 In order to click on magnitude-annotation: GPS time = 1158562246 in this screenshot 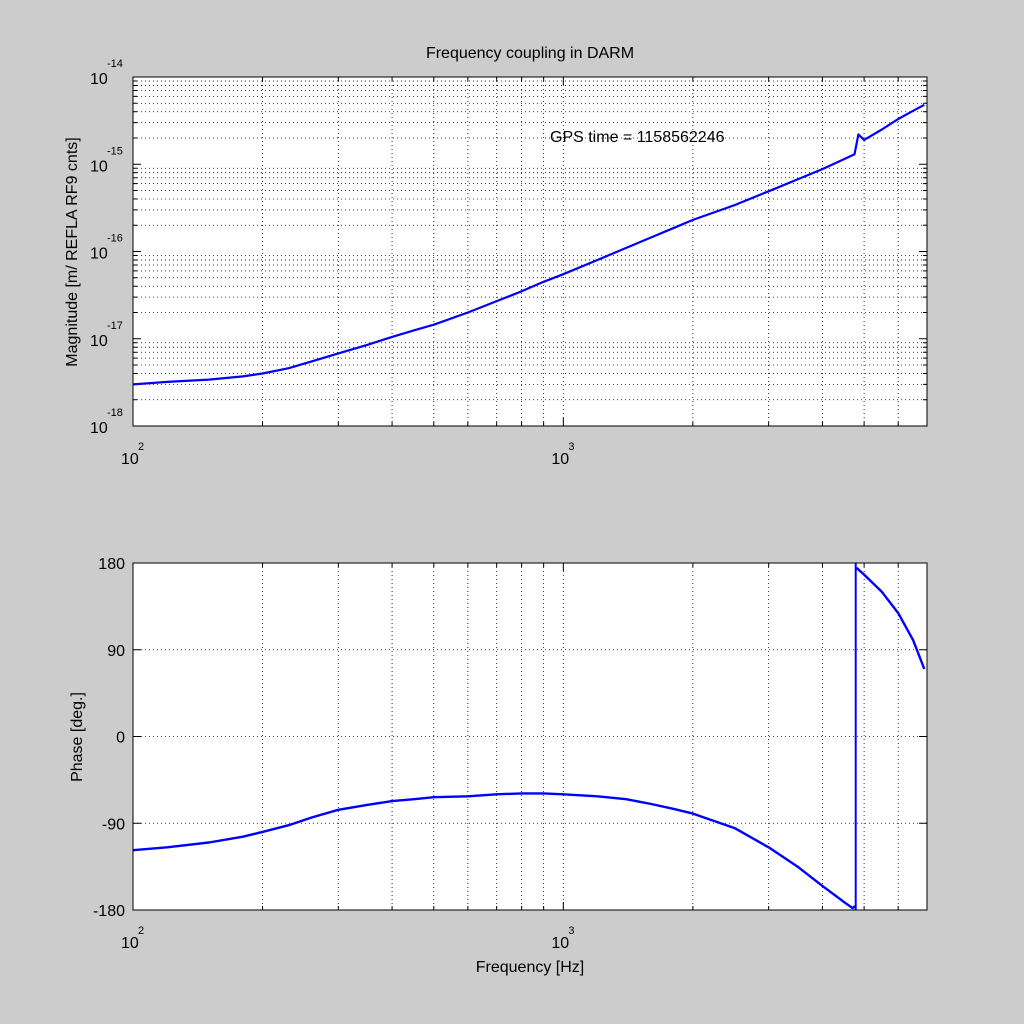, I will do `click(637, 137)`.